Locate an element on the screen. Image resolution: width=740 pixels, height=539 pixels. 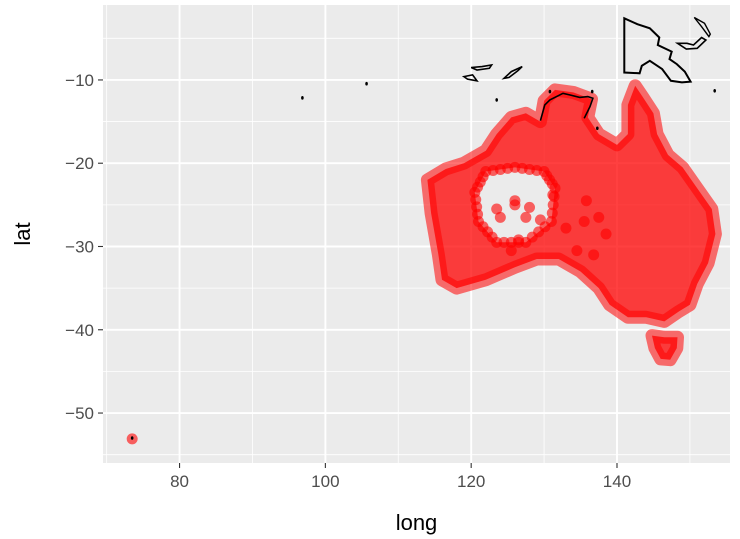
outline-new-ireland is located at coordinates (702, 27).